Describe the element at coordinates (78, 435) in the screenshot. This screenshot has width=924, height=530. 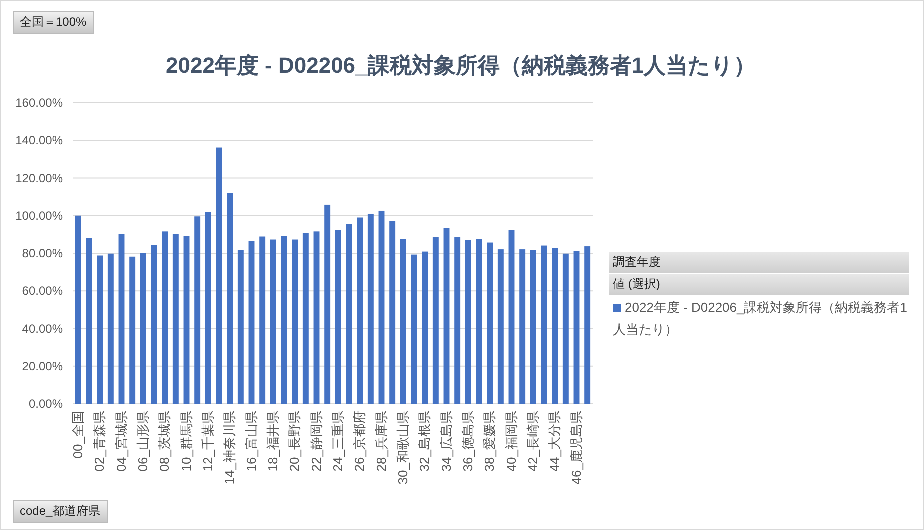
I see `x-tick-label: 00_全国` at that location.